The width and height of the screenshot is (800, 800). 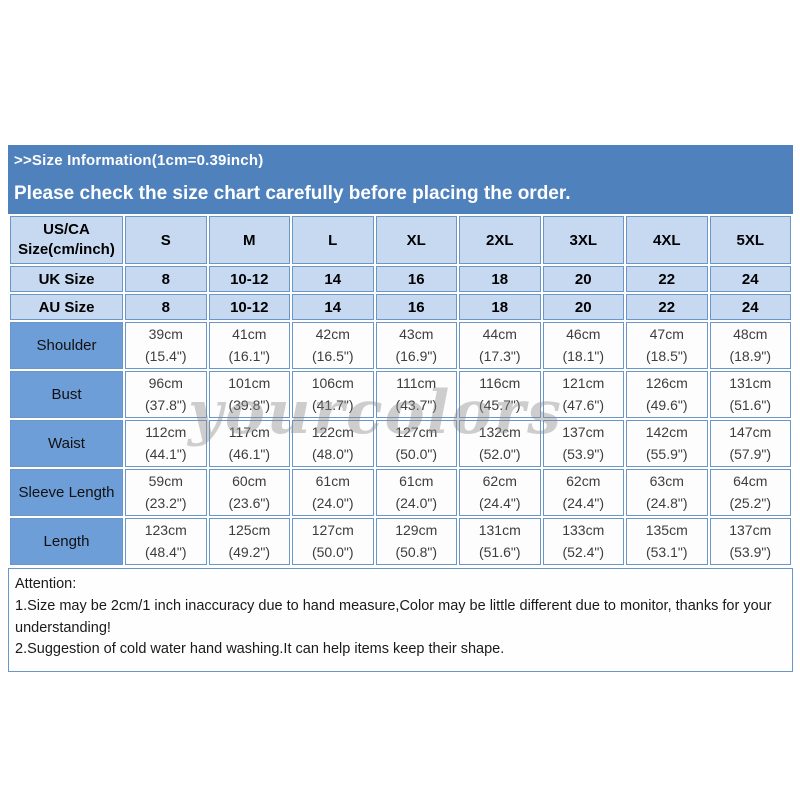 What do you see at coordinates (166, 492) in the screenshot?
I see `sleeve-length-value: 59cm (23.2")` at bounding box center [166, 492].